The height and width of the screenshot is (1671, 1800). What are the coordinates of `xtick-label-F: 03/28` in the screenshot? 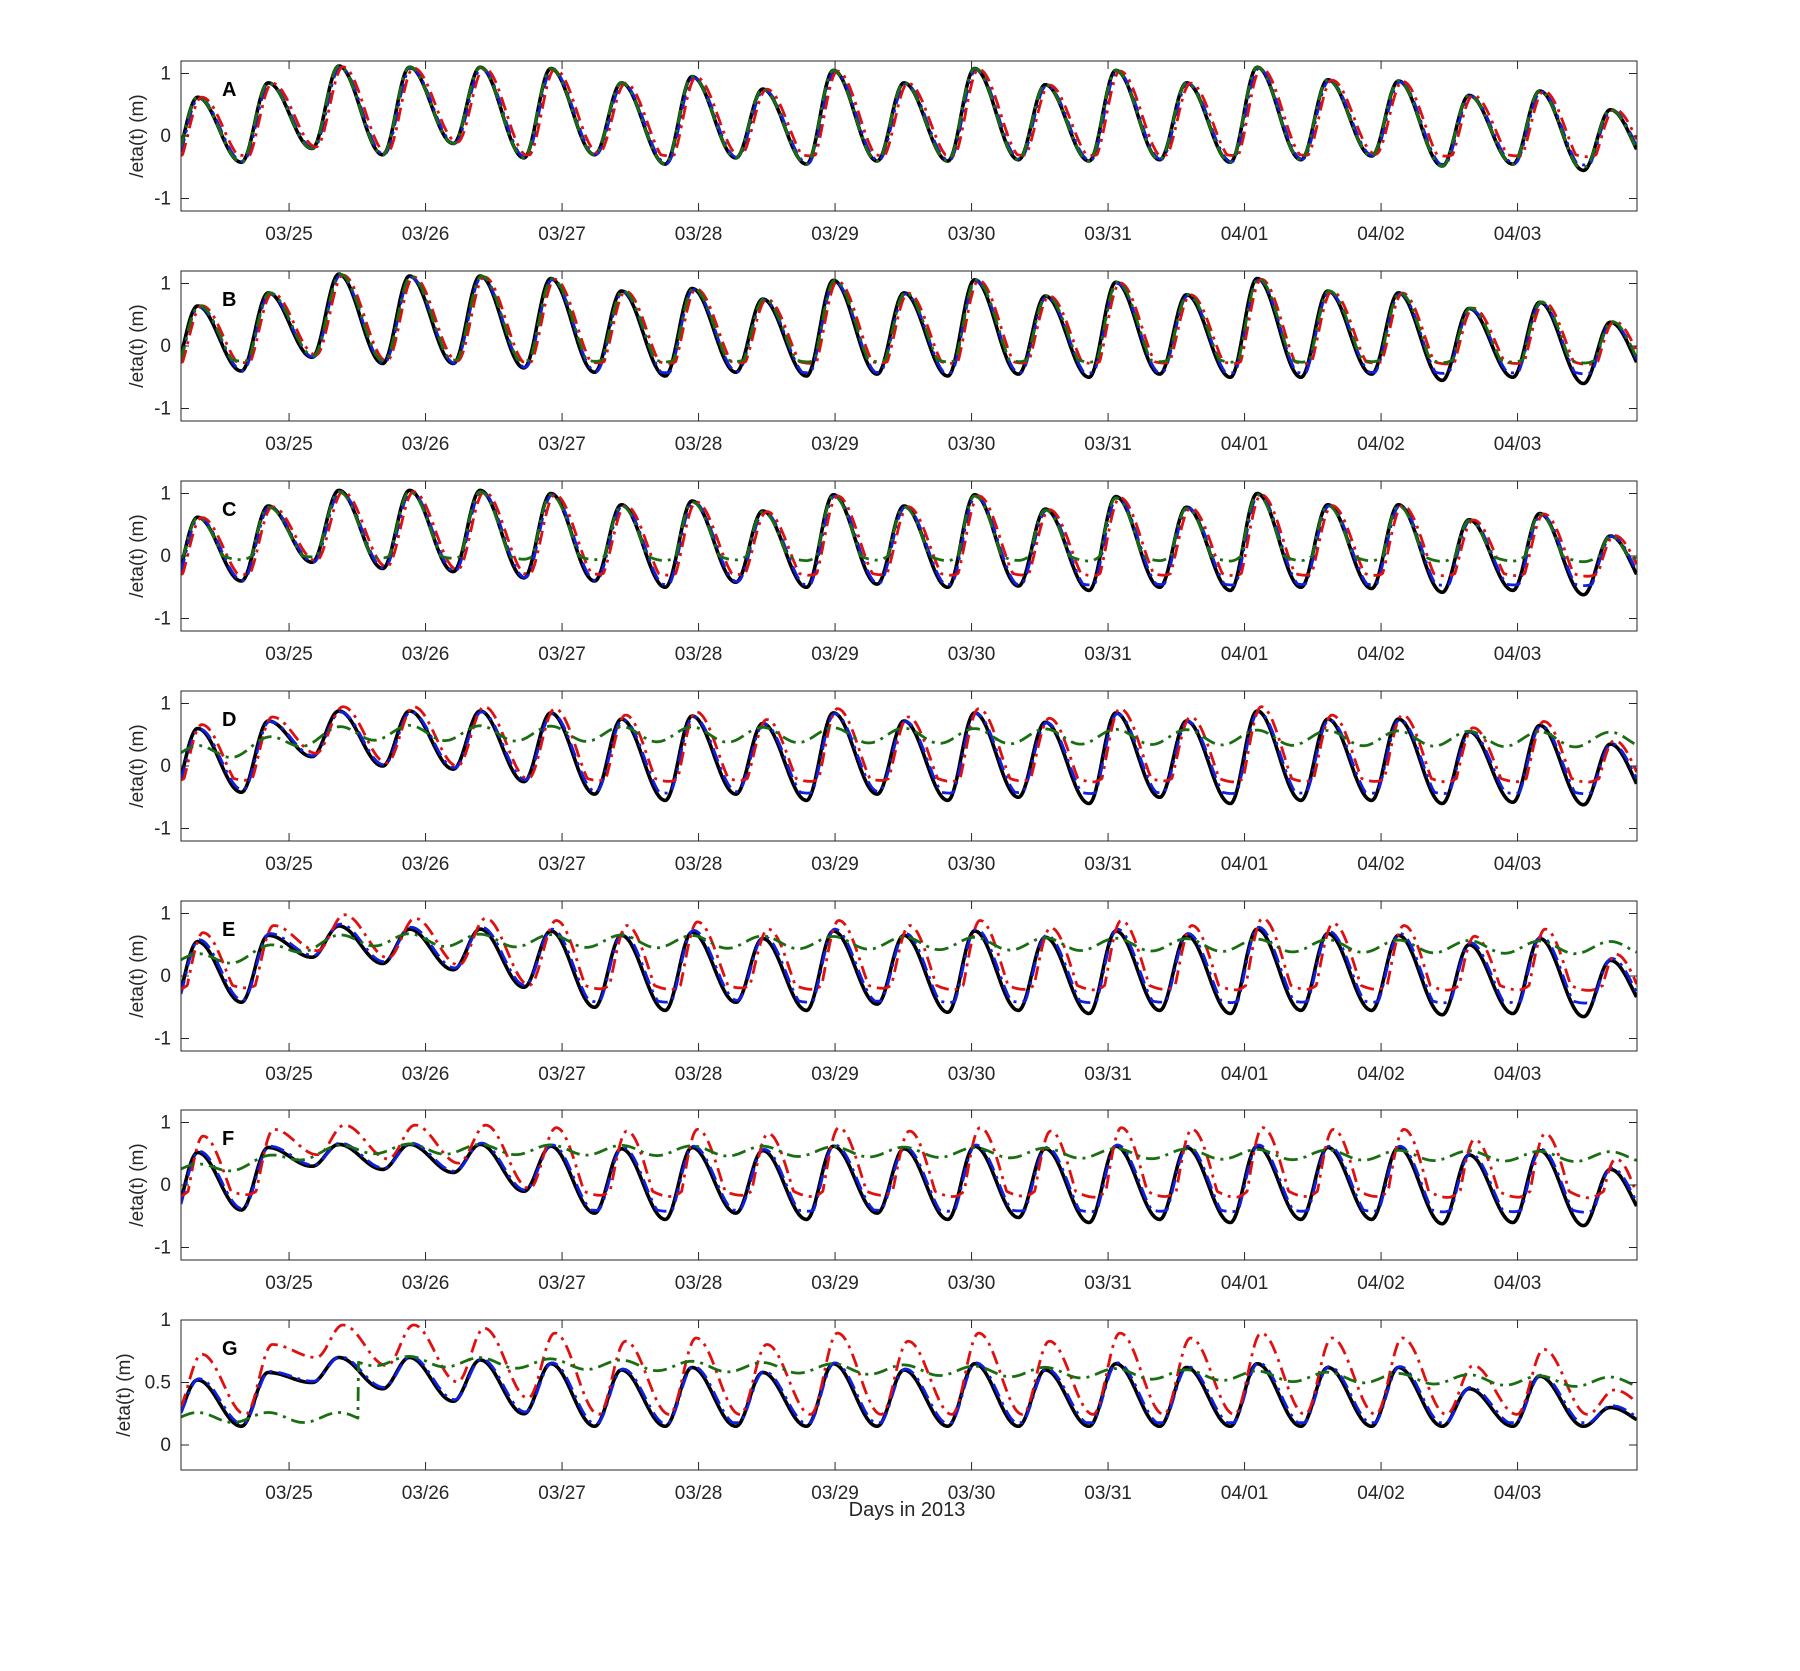 It's located at (699, 1283).